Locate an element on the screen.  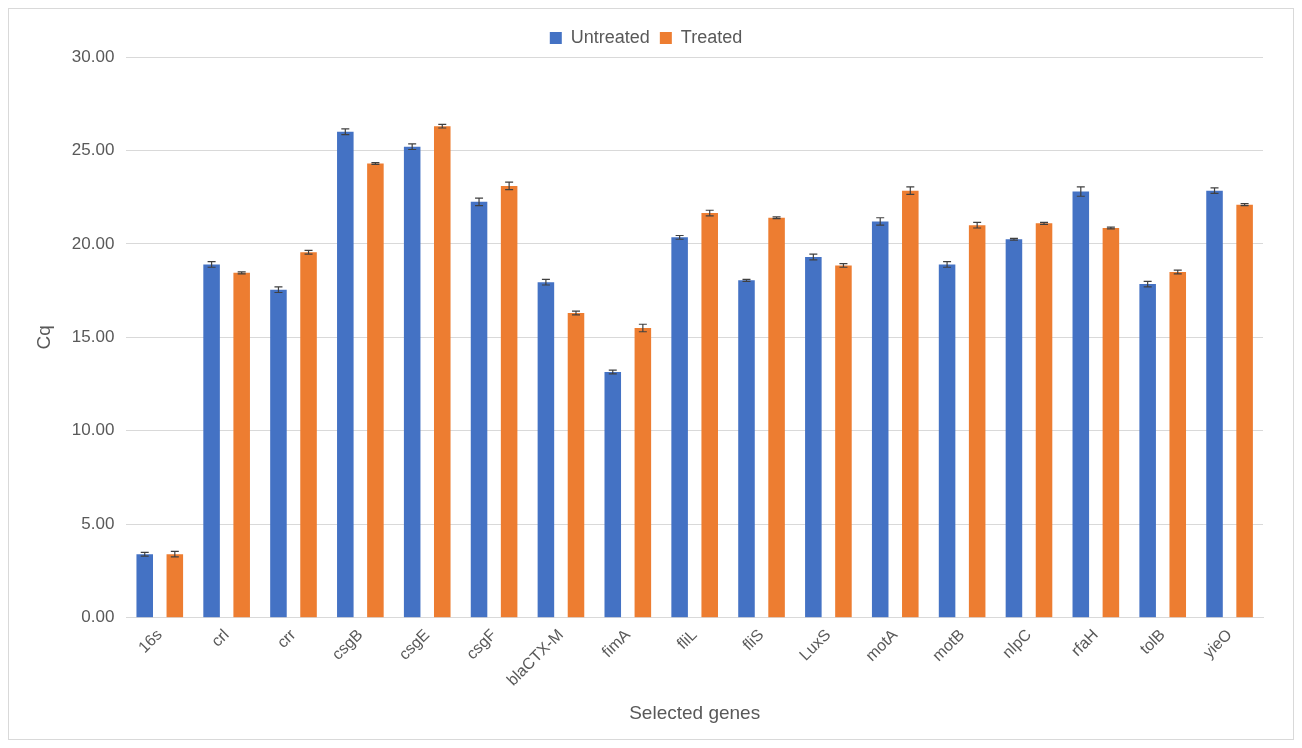
x-tick-label: 16s is located at coordinates (150, 640).